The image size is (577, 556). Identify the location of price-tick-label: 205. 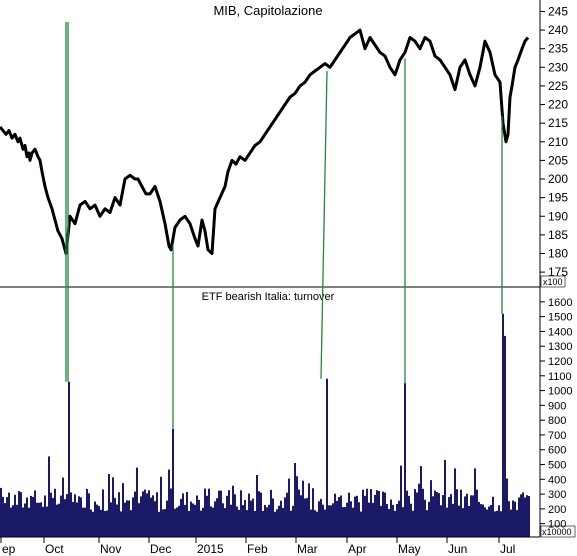
(558, 160).